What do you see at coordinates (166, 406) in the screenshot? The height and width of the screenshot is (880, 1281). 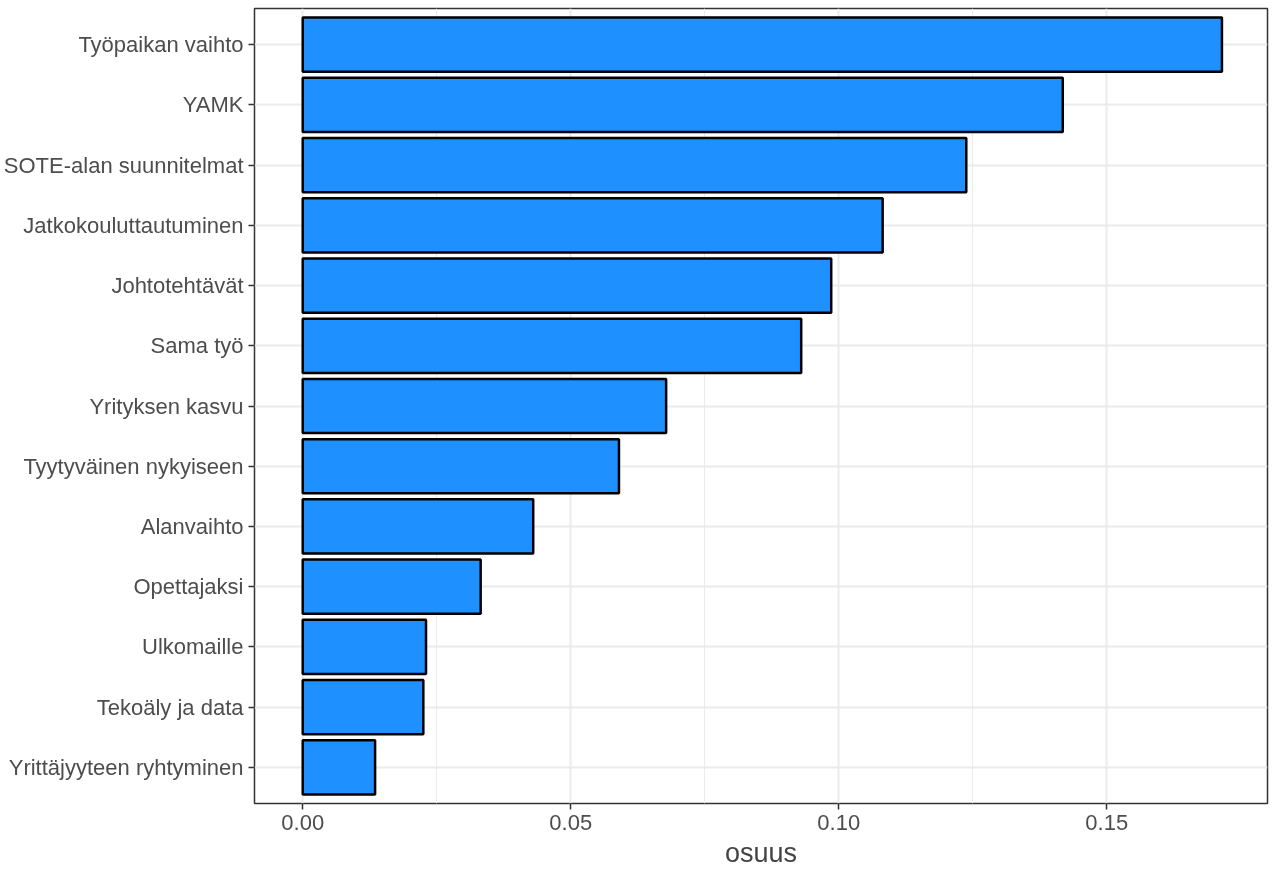 I see `y-tick-label: Yrityksen kasvu` at bounding box center [166, 406].